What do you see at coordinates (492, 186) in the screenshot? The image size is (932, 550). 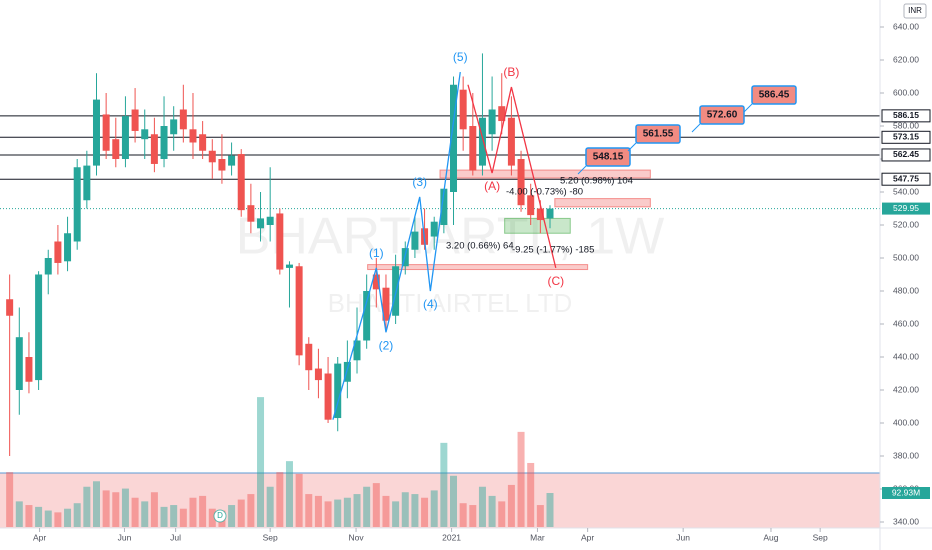 I see `wave-label: (A)` at bounding box center [492, 186].